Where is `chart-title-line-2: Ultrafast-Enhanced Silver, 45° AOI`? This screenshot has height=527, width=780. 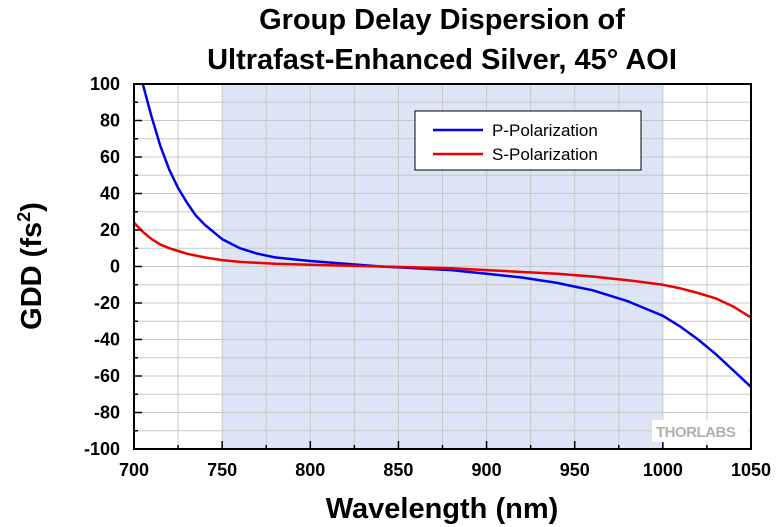 chart-title-line-2: Ultrafast-Enhanced Silver, 45° AOI is located at coordinates (442, 60).